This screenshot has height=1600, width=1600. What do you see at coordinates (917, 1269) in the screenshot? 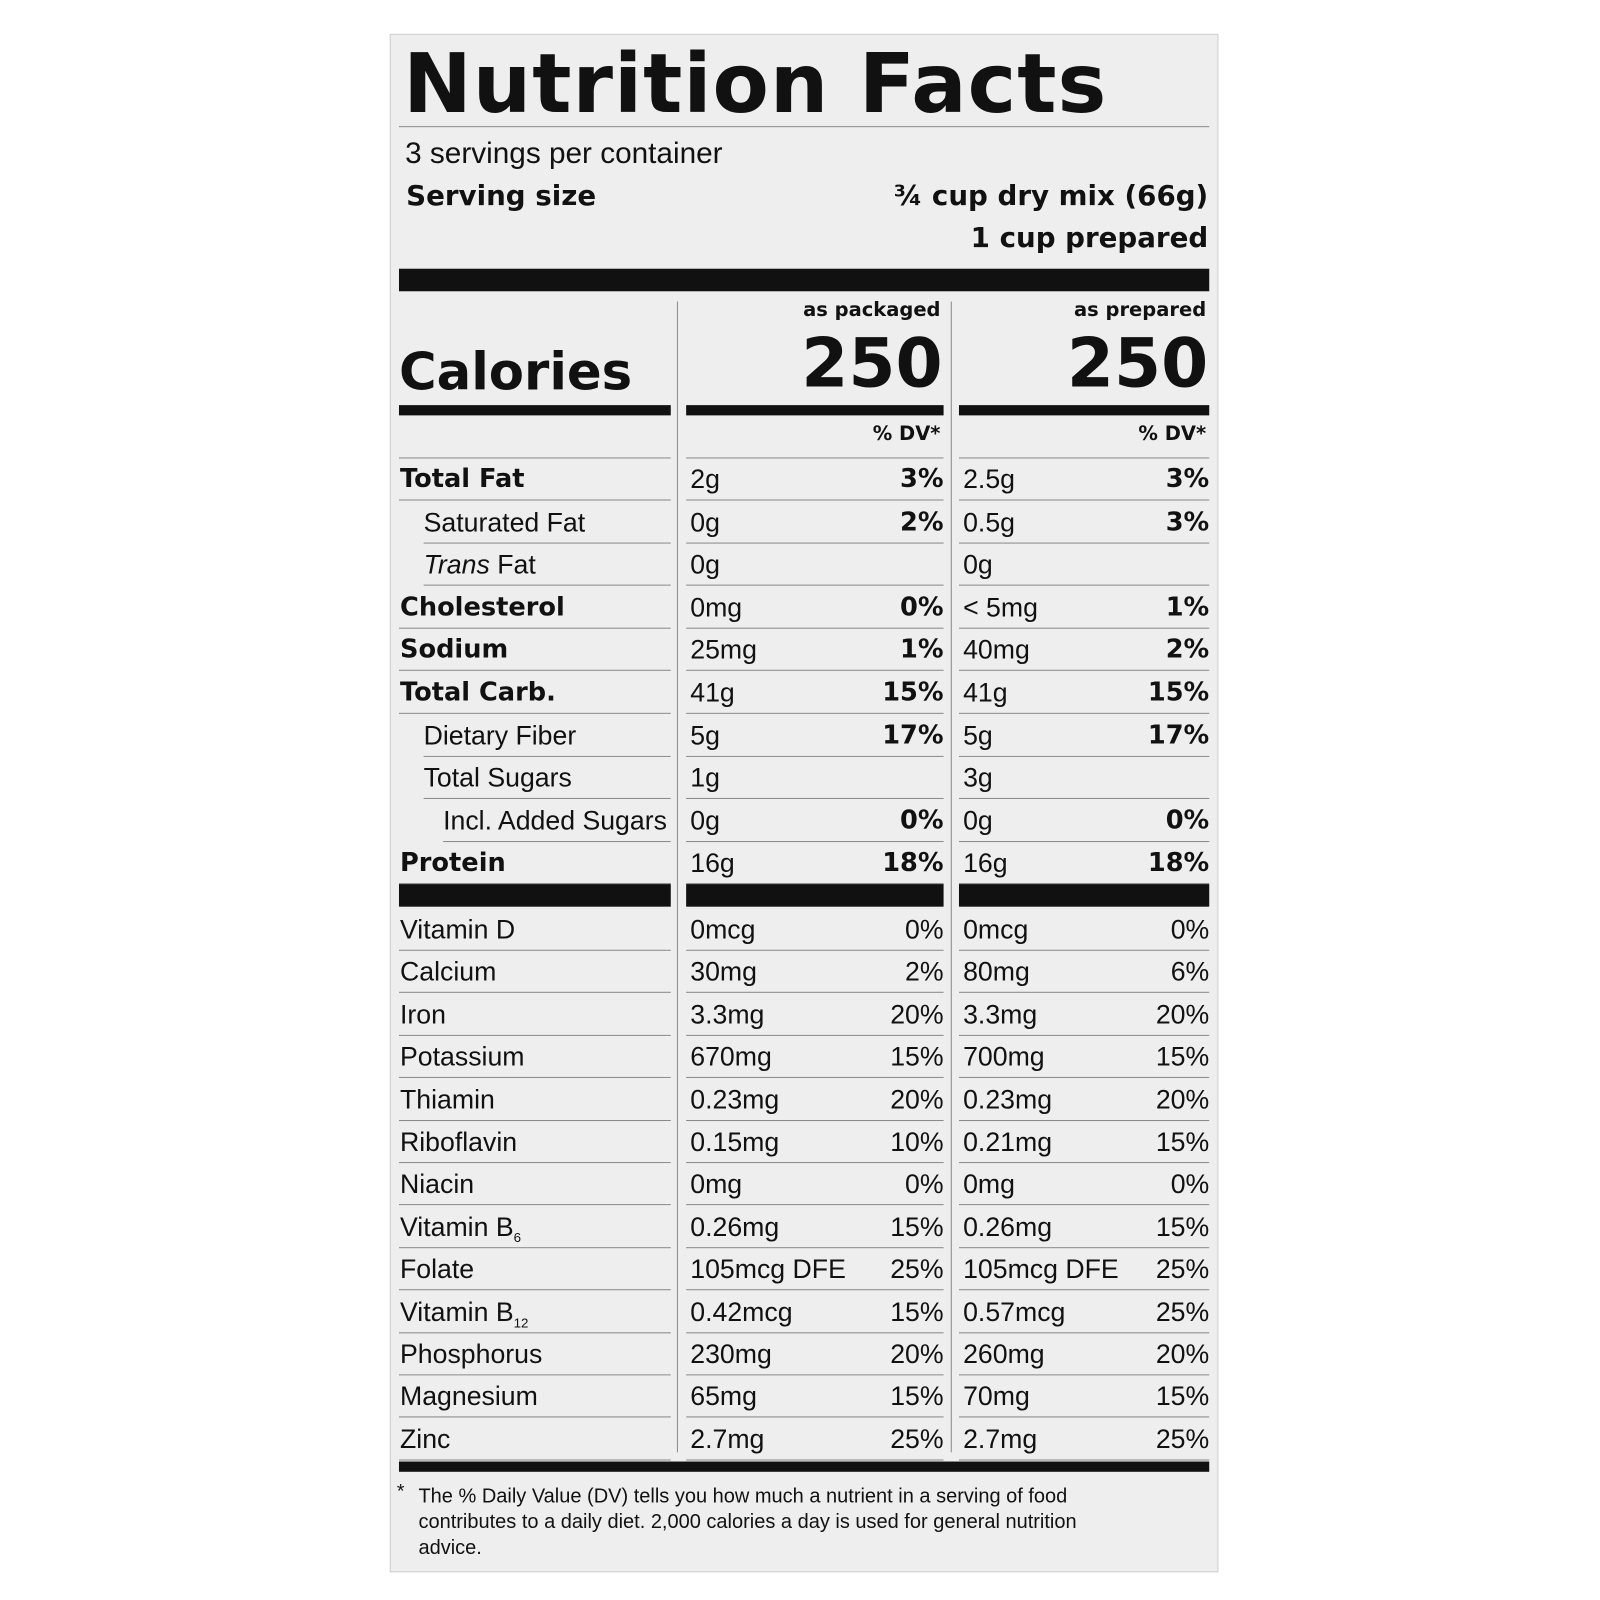
I see `percent-dv: 25%` at bounding box center [917, 1269].